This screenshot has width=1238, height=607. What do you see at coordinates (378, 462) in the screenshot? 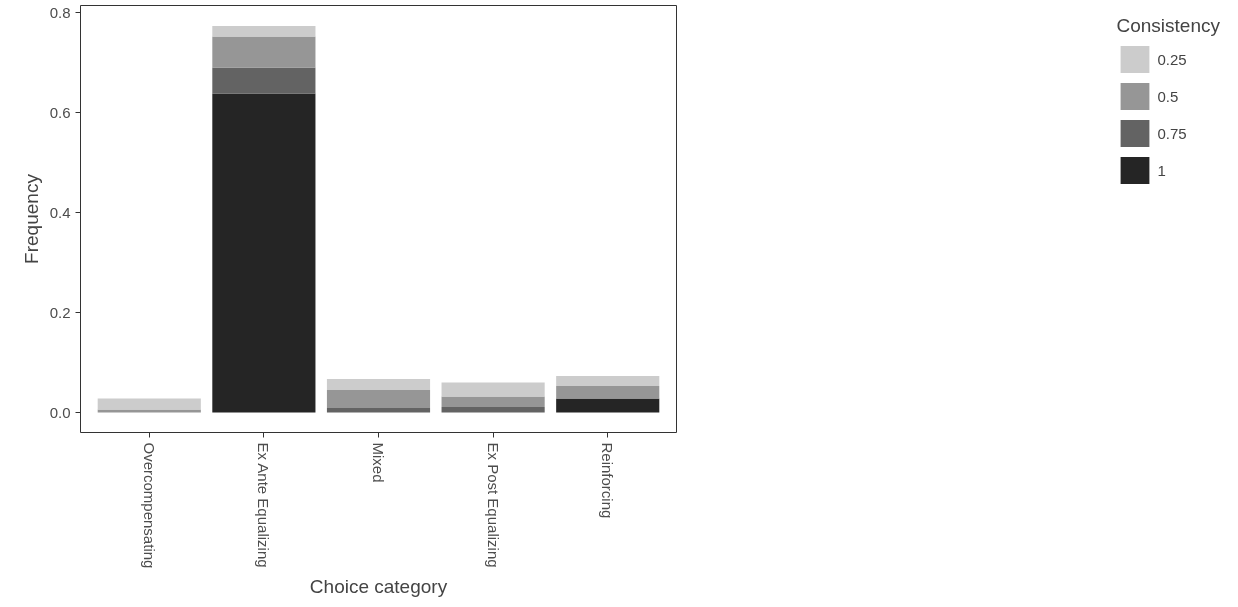
I see `x-tick-label: Mixed` at bounding box center [378, 462].